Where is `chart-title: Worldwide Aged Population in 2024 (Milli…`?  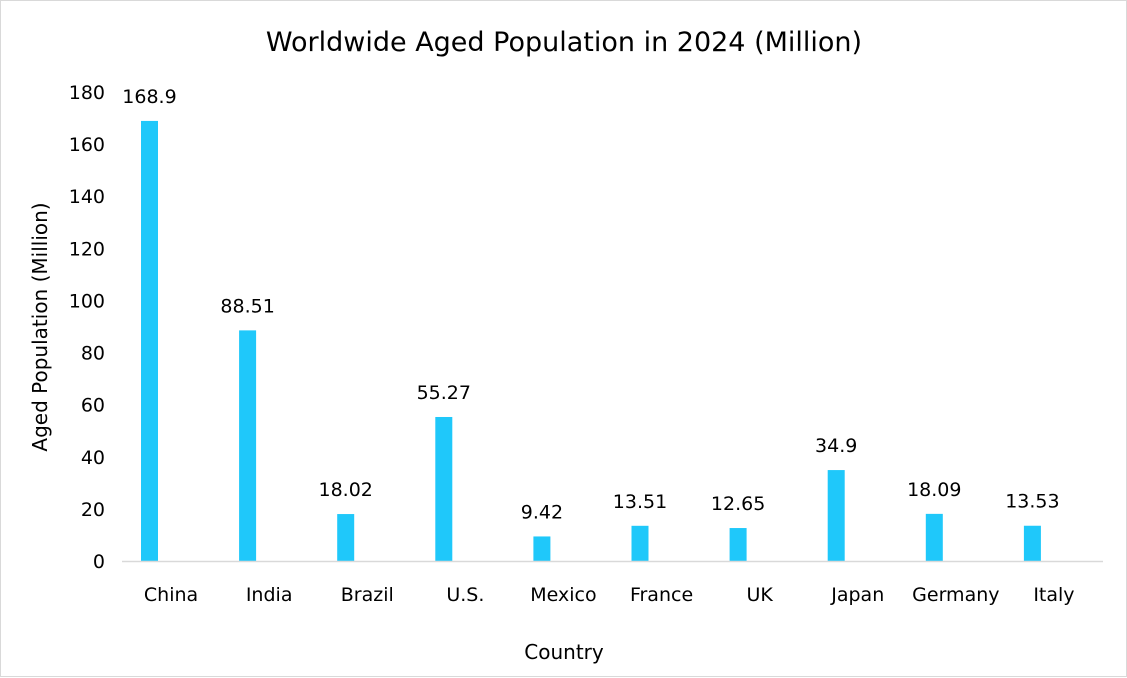
chart-title: Worldwide Aged Population in 2024 (Milli… is located at coordinates (564, 42).